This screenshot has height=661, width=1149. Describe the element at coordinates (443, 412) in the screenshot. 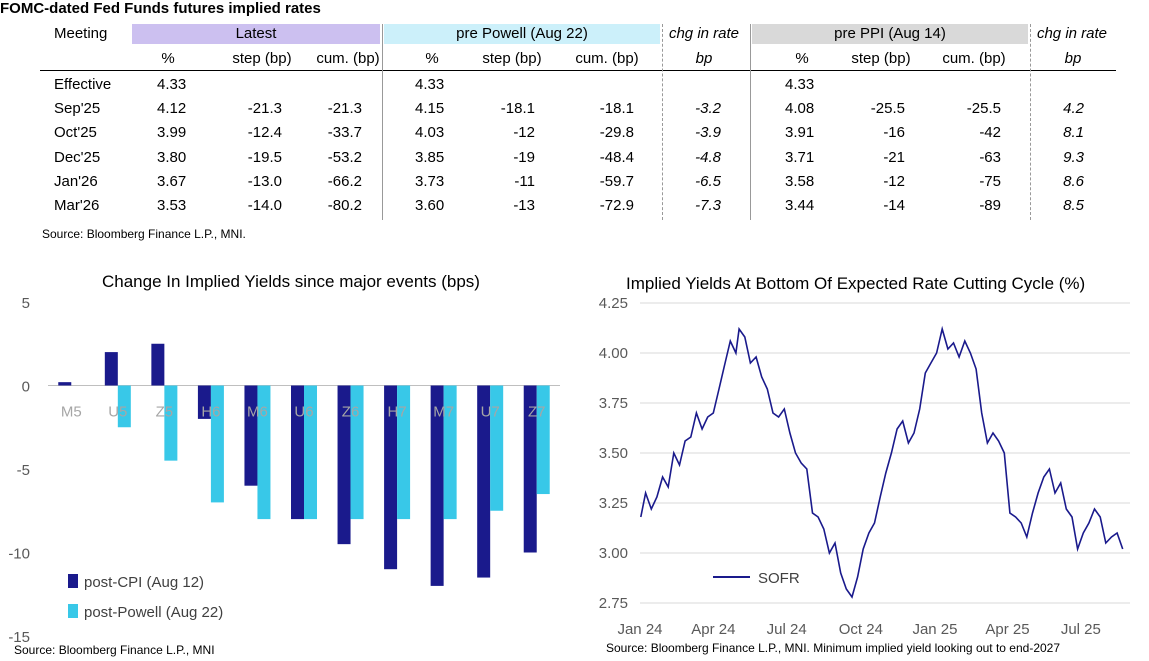

I see `x-tick-label: M7` at that location.